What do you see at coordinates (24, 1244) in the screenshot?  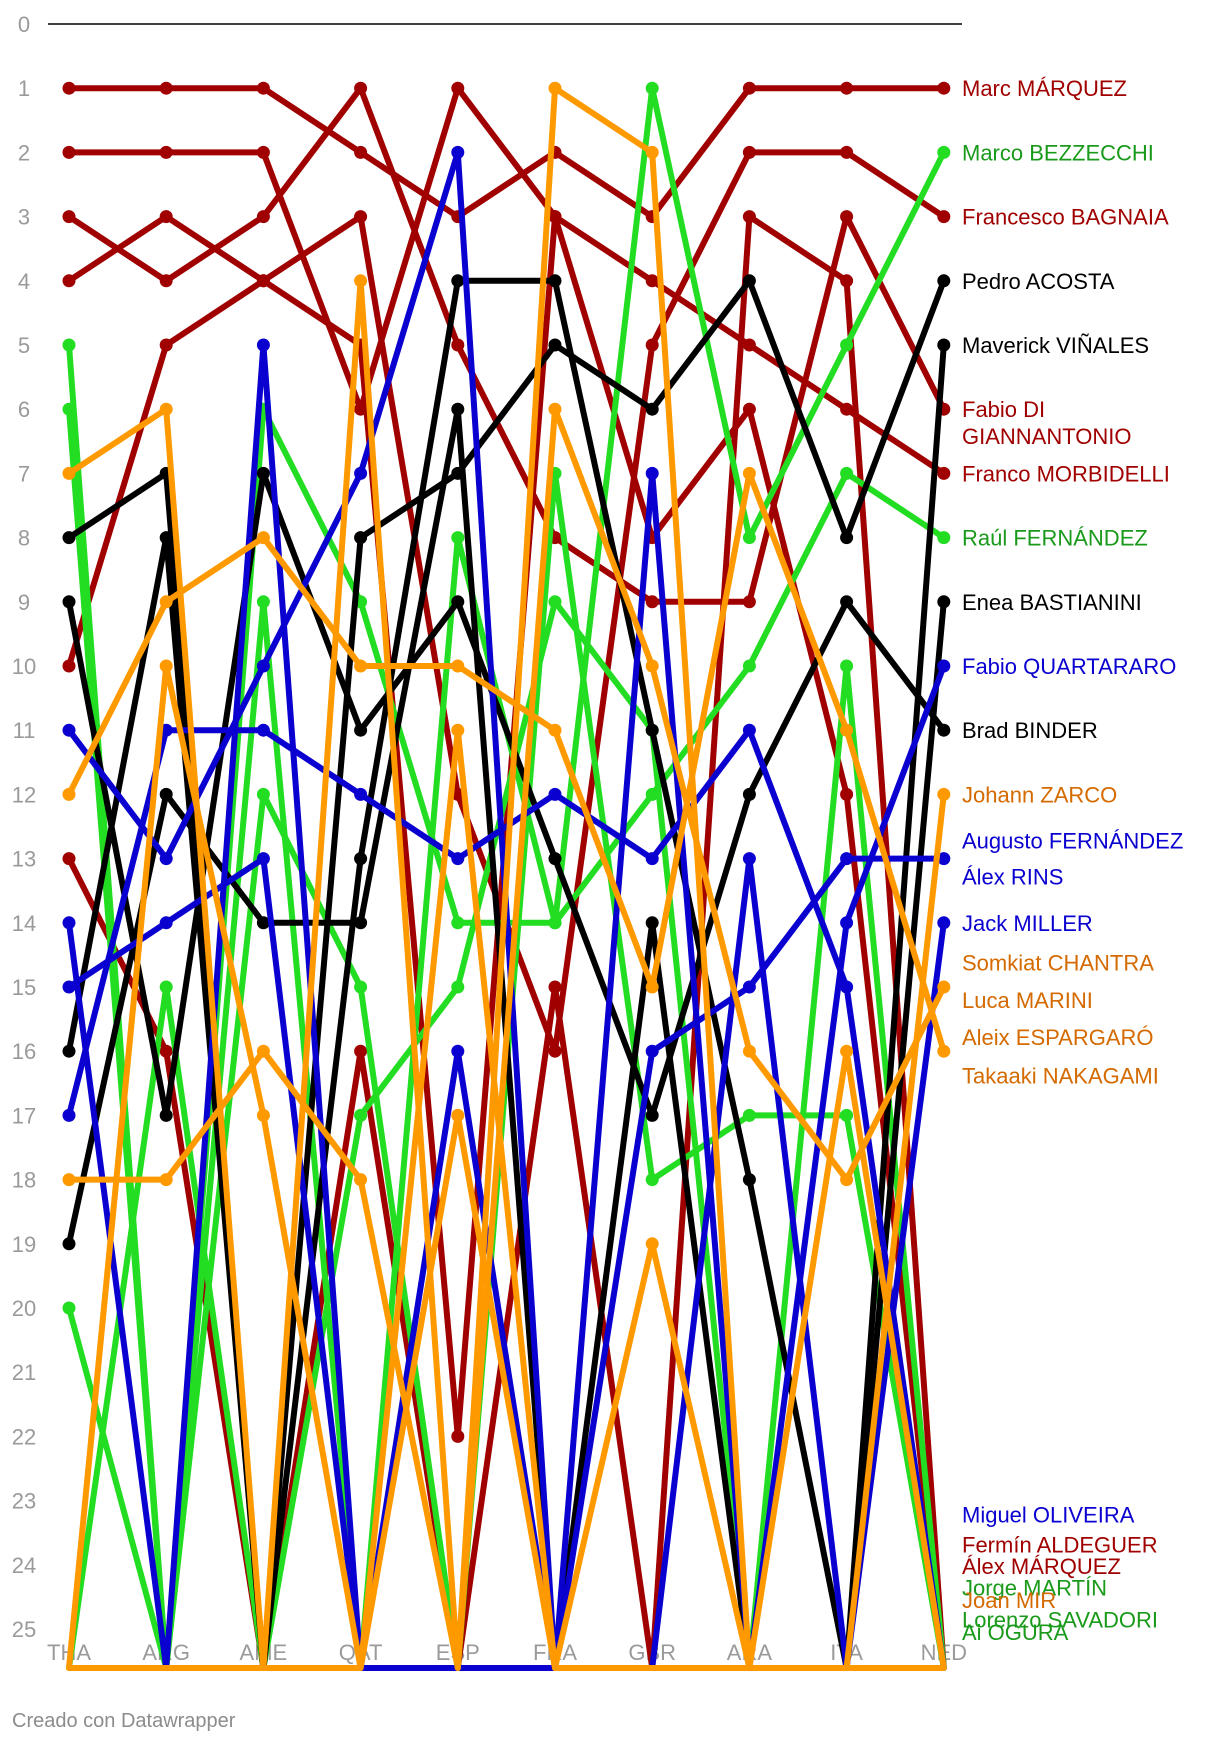 I see `y-tick-label: 19` at bounding box center [24, 1244].